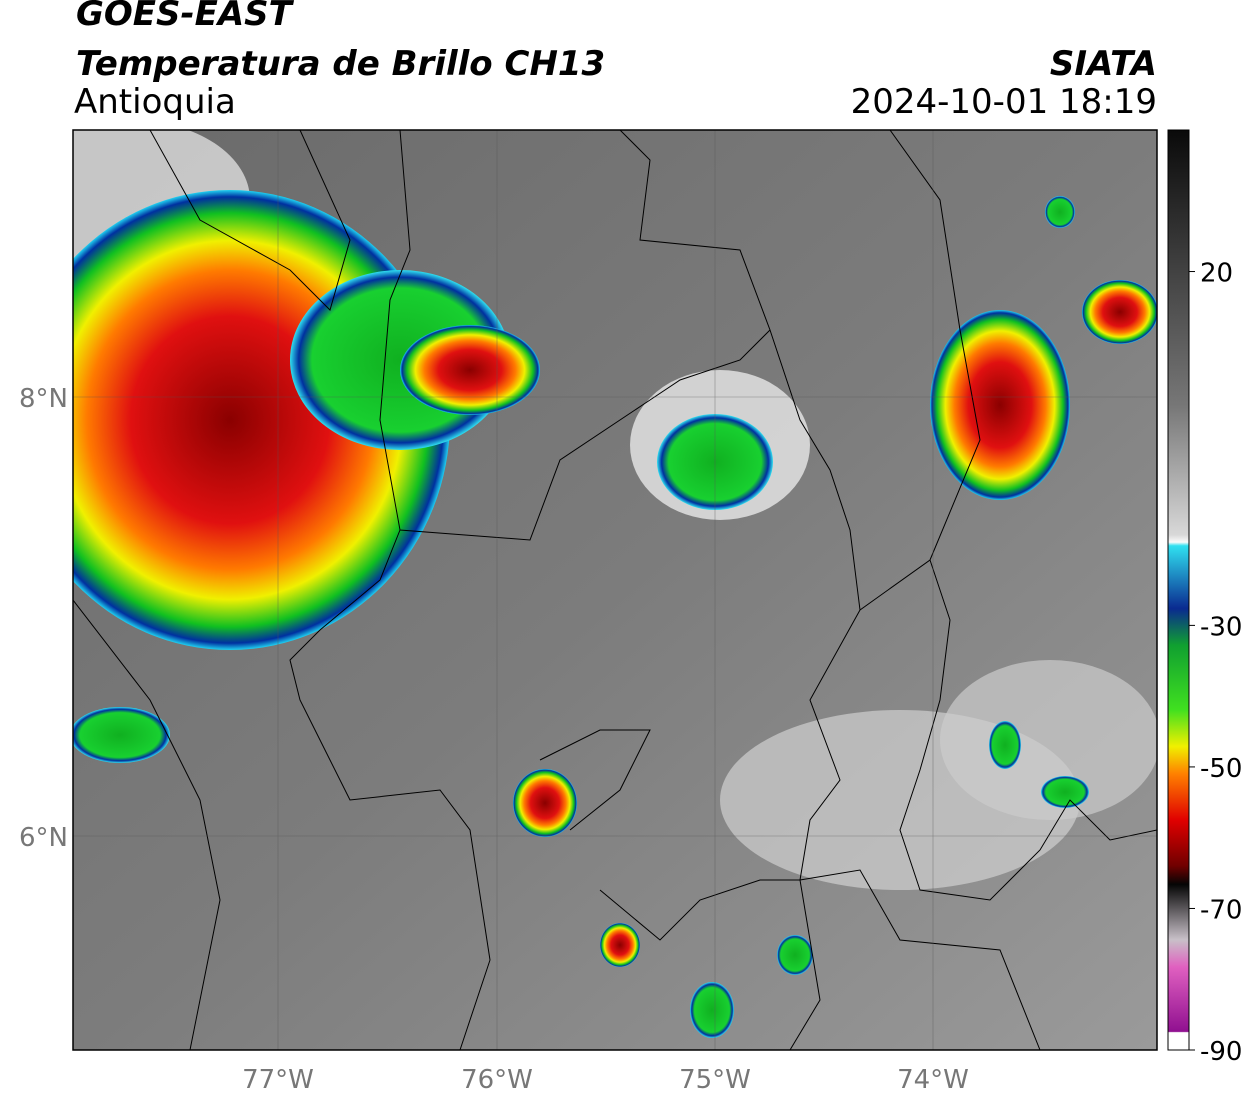 This screenshot has width=1252, height=1099. I want to click on lat-label: 8°N, so click(43, 399).